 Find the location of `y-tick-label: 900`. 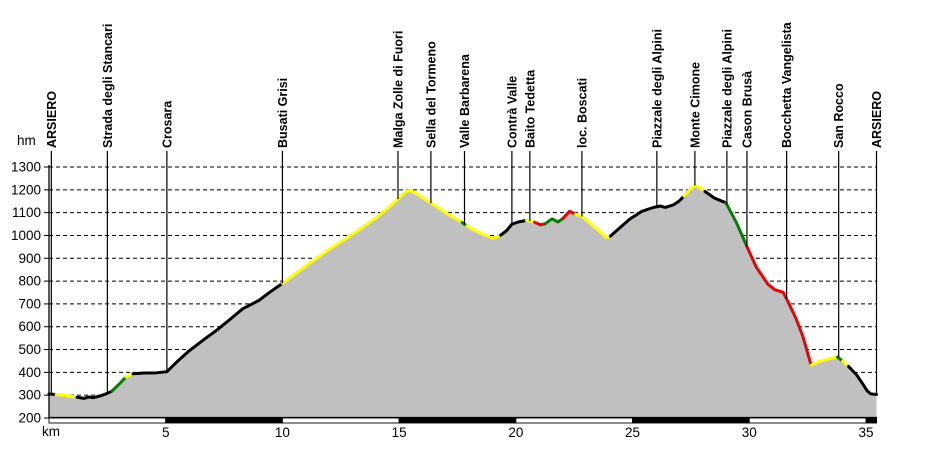

y-tick-label: 900 is located at coordinates (29, 258).